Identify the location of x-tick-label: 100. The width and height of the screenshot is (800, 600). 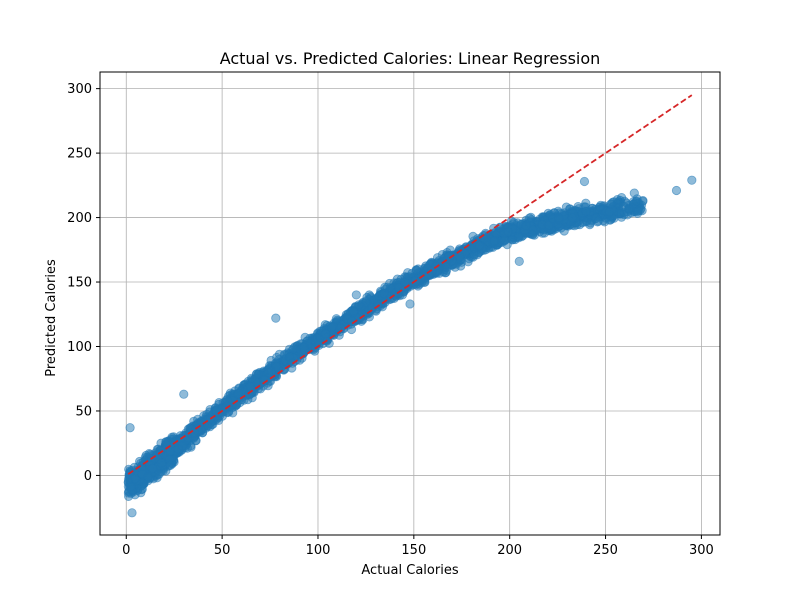
(318, 550).